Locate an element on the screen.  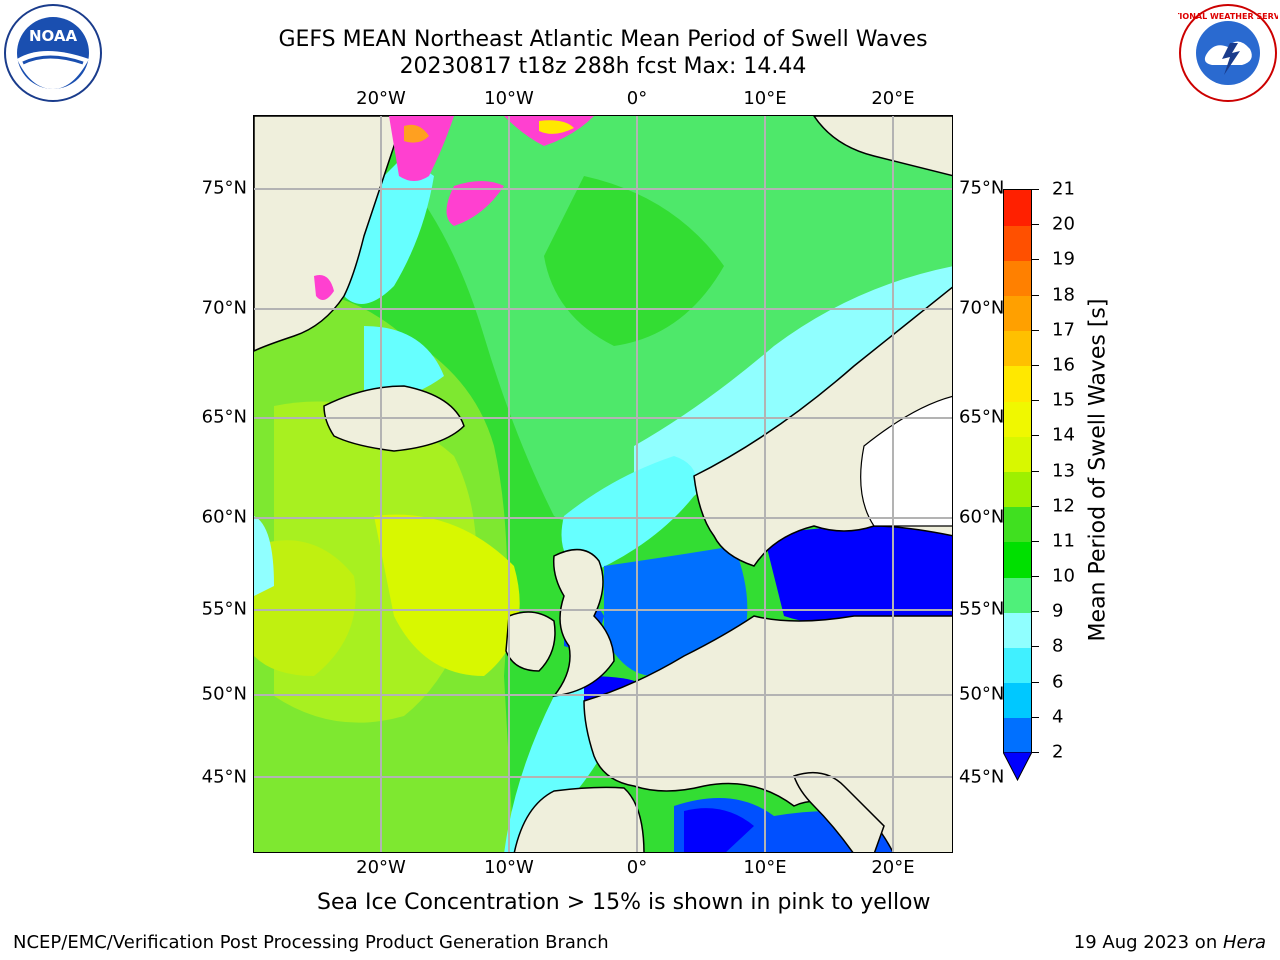
colorbar-tick-label: 15 is located at coordinates (1063, 400).